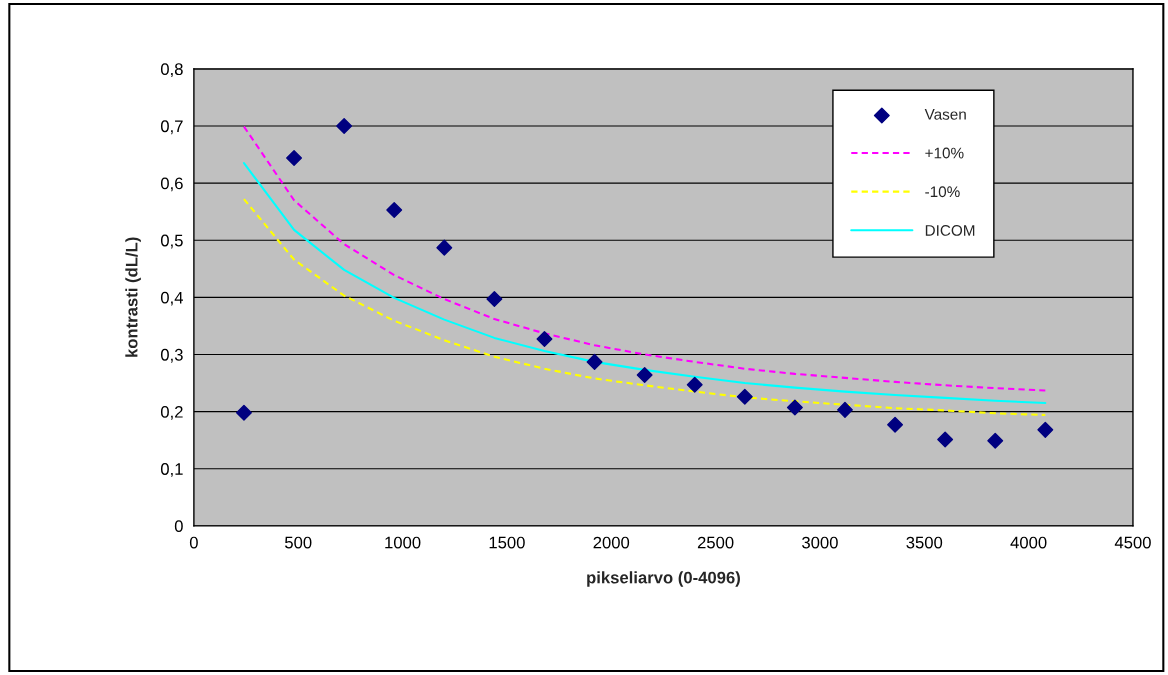  I want to click on legend-label: +10%, so click(944, 153).